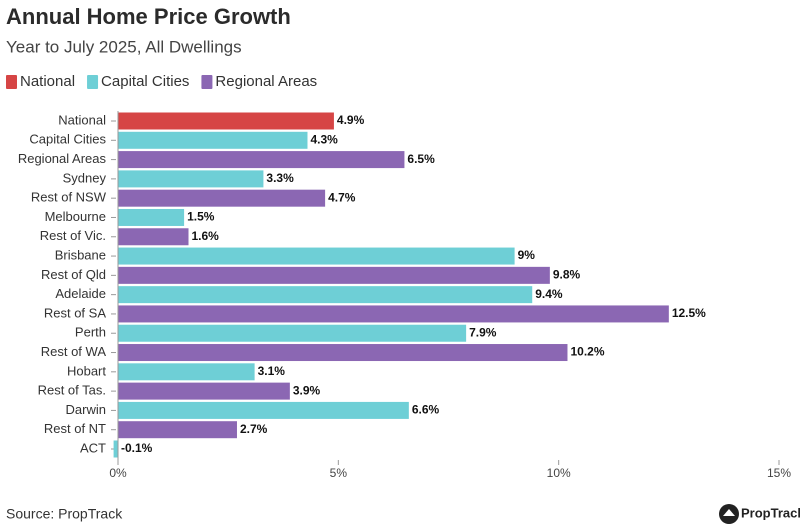 Image resolution: width=800 pixels, height=528 pixels. What do you see at coordinates (145, 81) in the screenshot?
I see `legend-label: Capital Cities` at bounding box center [145, 81].